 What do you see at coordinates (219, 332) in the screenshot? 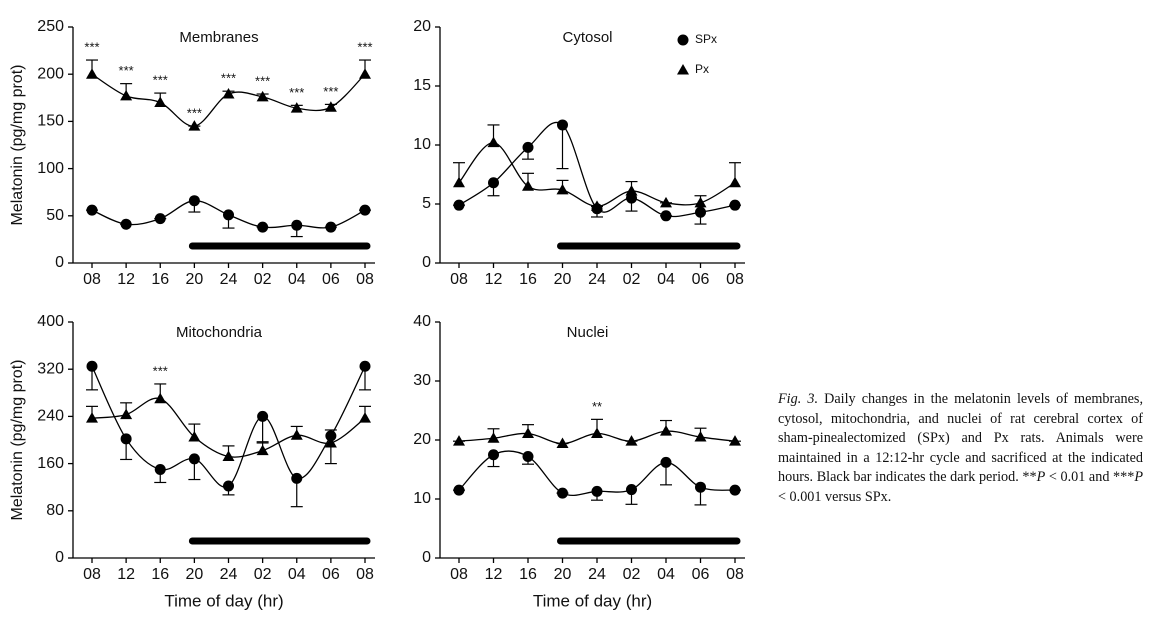
I see `panel-title: Mitochondria` at bounding box center [219, 332].